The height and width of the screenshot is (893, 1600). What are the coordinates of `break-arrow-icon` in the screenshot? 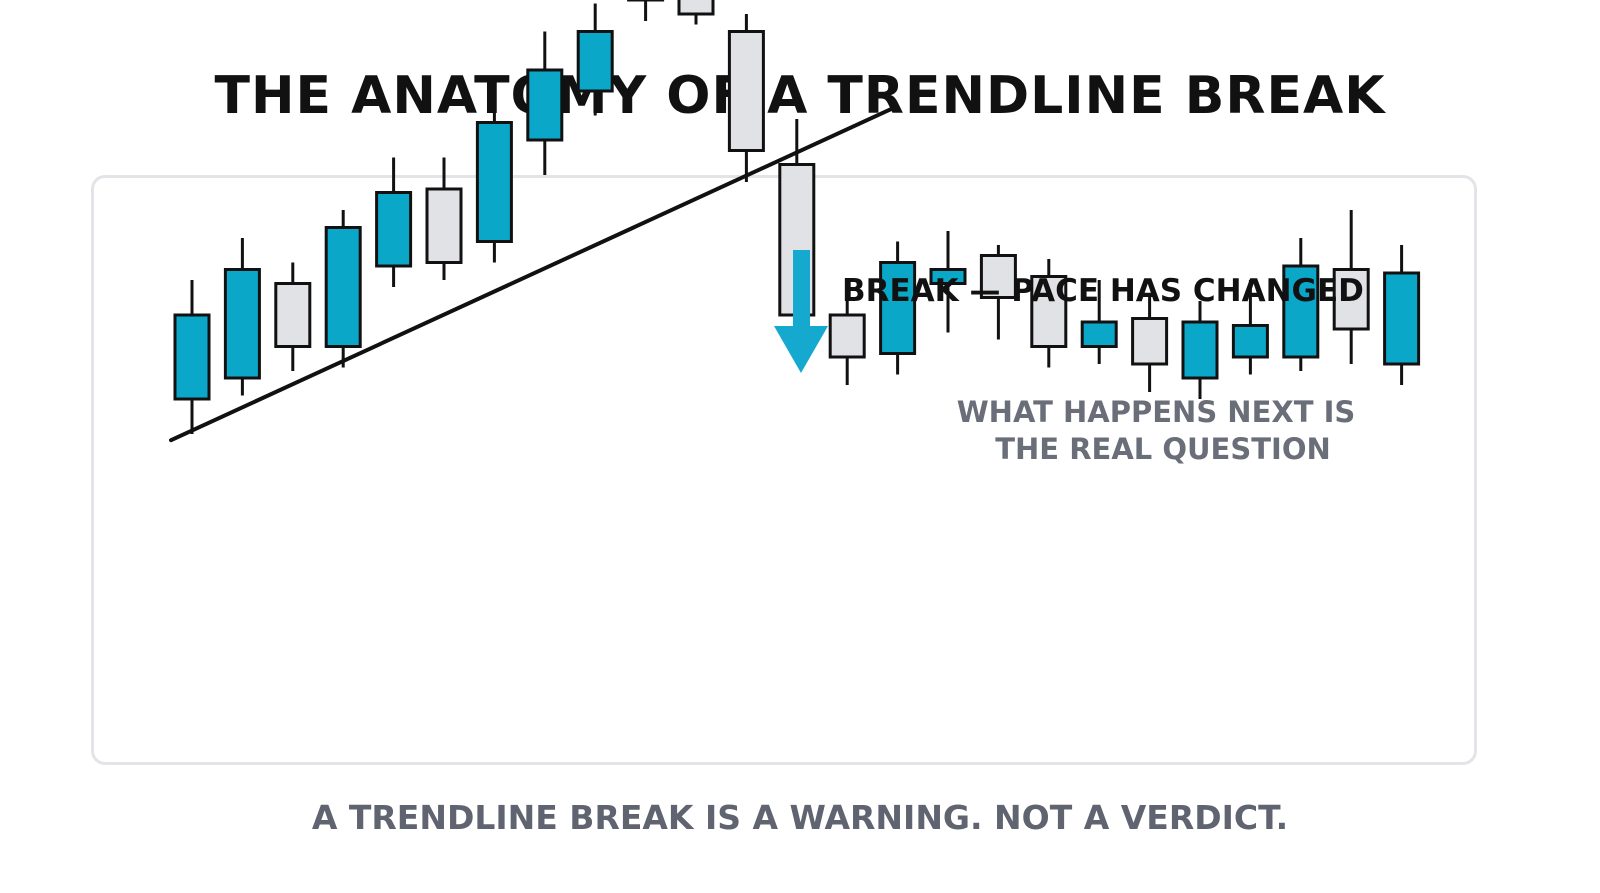 It's located at (801, 311).